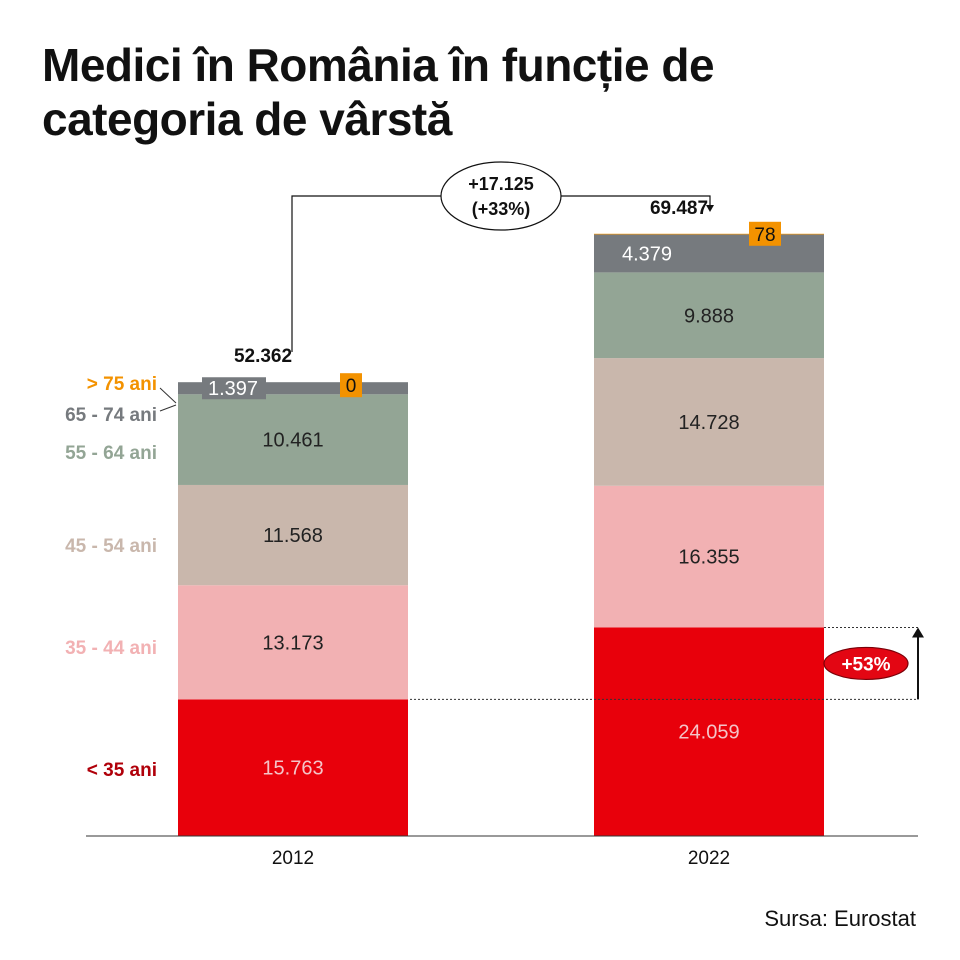 The width and height of the screenshot is (960, 960). I want to click on label-bg-2012-65-74-ani, so click(234, 388).